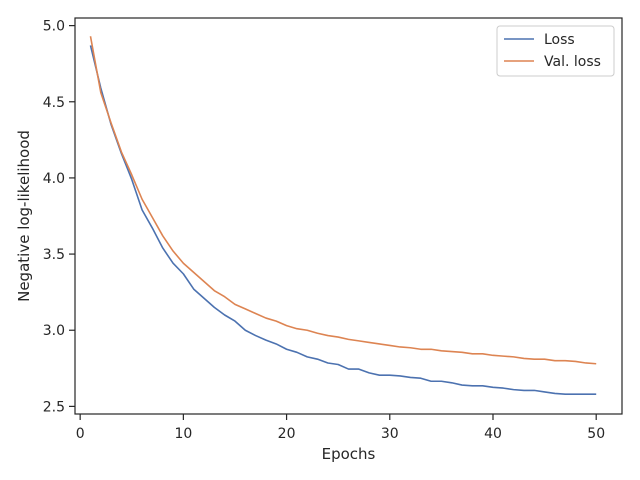  I want to click on y-tick-label: 2.5, so click(54, 407).